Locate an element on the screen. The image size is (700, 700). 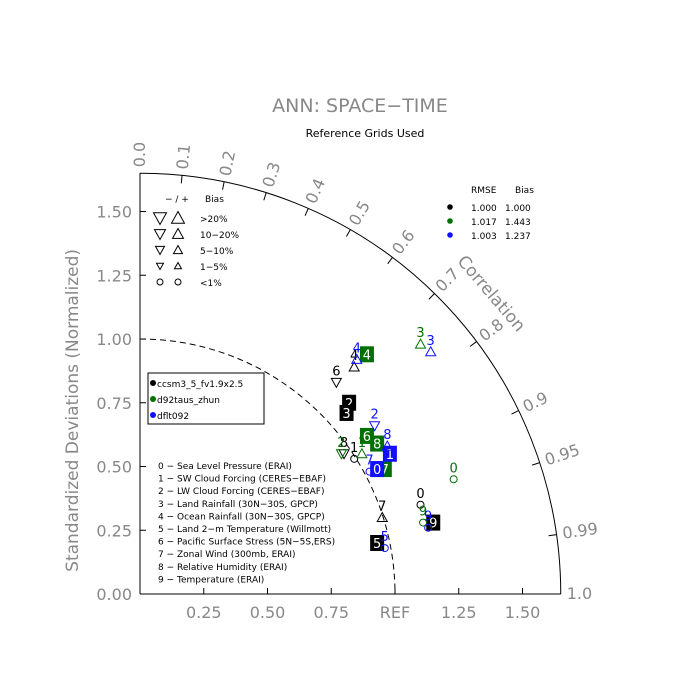
bias-legend-label: 1−5% is located at coordinates (214, 268).